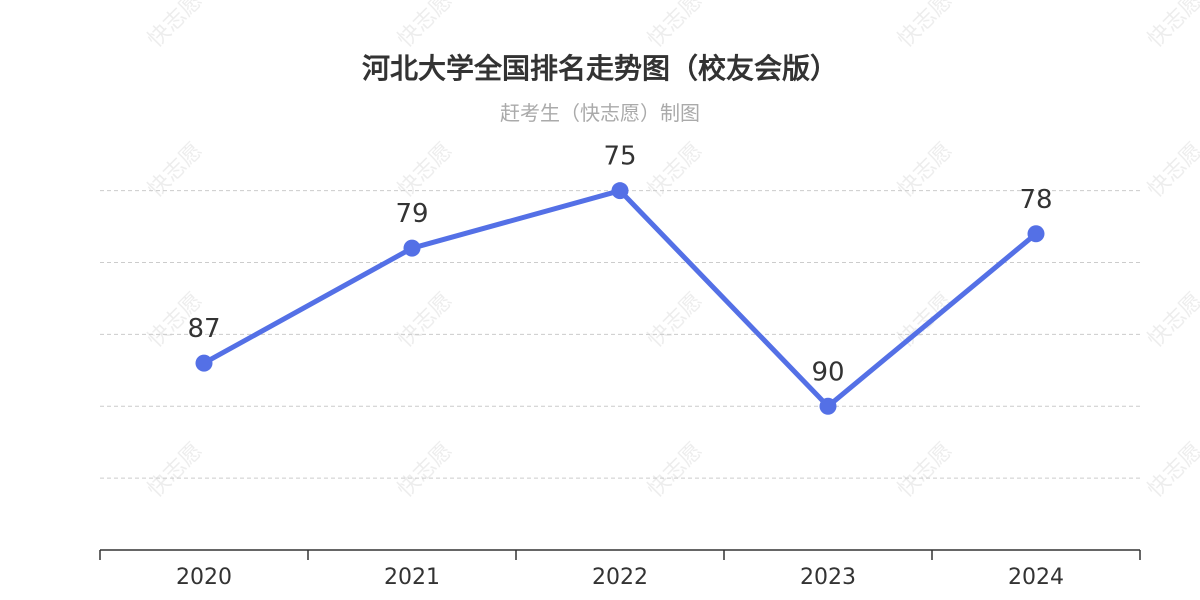  Describe the element at coordinates (1035, 200) in the screenshot. I see `data-label: 78` at that location.